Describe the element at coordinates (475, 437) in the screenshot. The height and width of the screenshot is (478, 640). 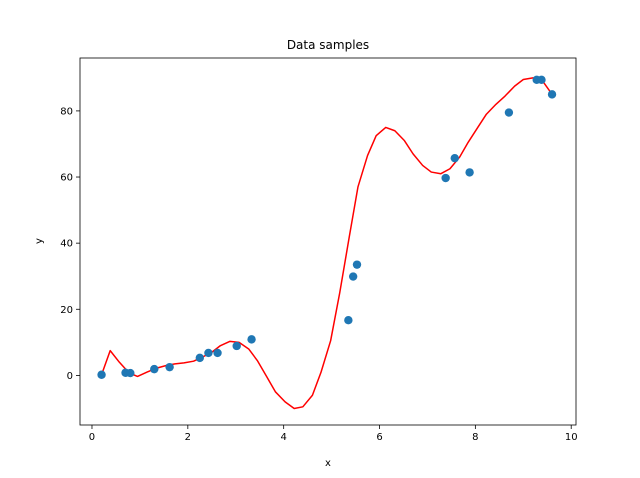
I see `x-tick-label: 8` at that location.